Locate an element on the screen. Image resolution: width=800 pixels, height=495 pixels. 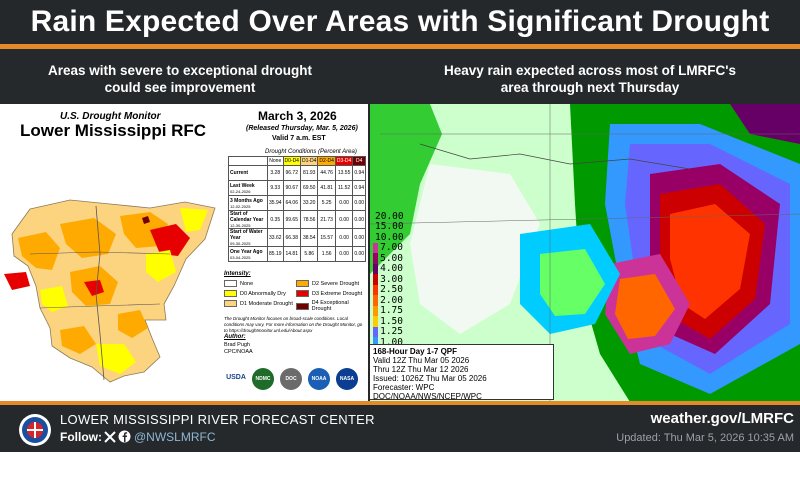
author-block: Brad Pugh CPC/NOAA is located at coordinates (238, 348).